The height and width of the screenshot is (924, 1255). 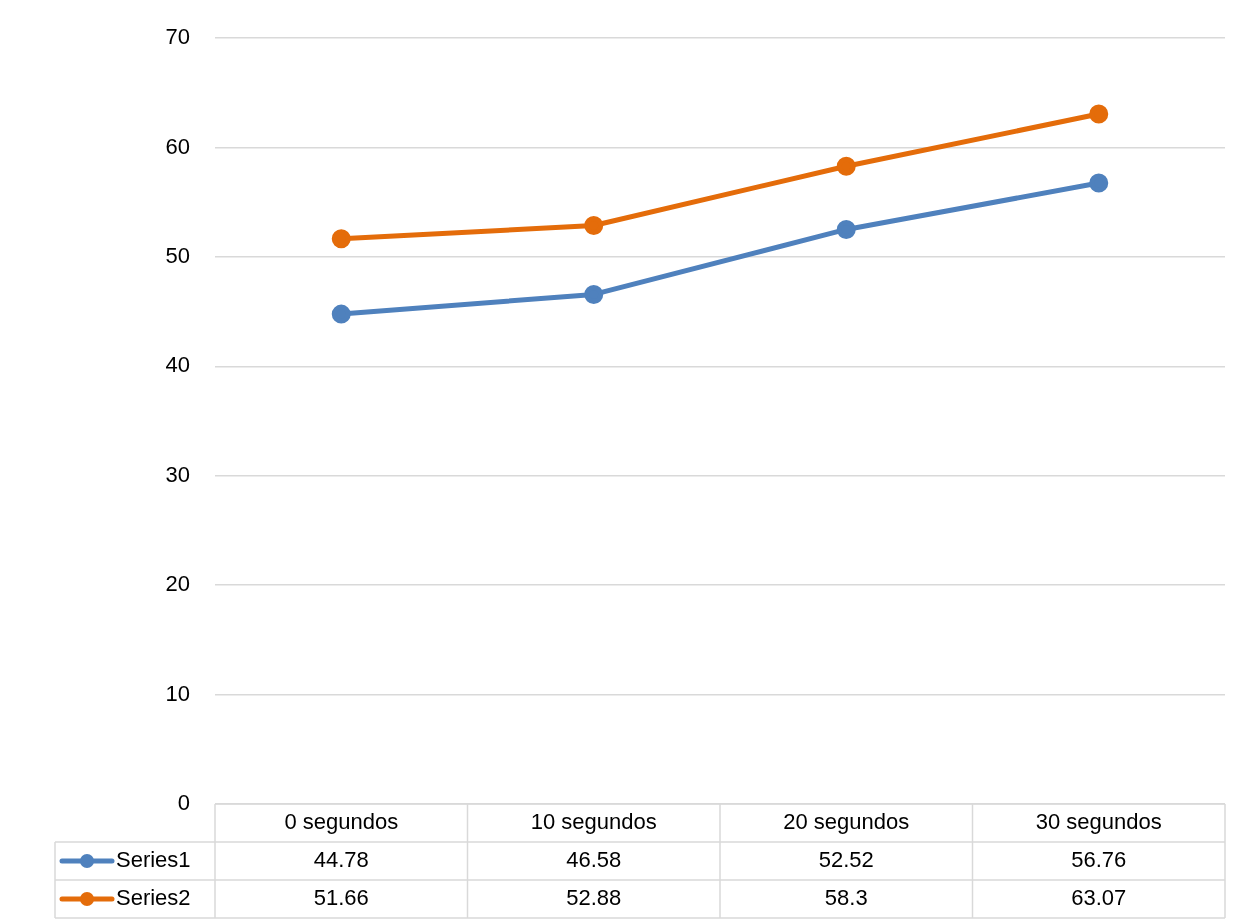 I want to click on y-tick-label: 30, so click(x=177, y=474).